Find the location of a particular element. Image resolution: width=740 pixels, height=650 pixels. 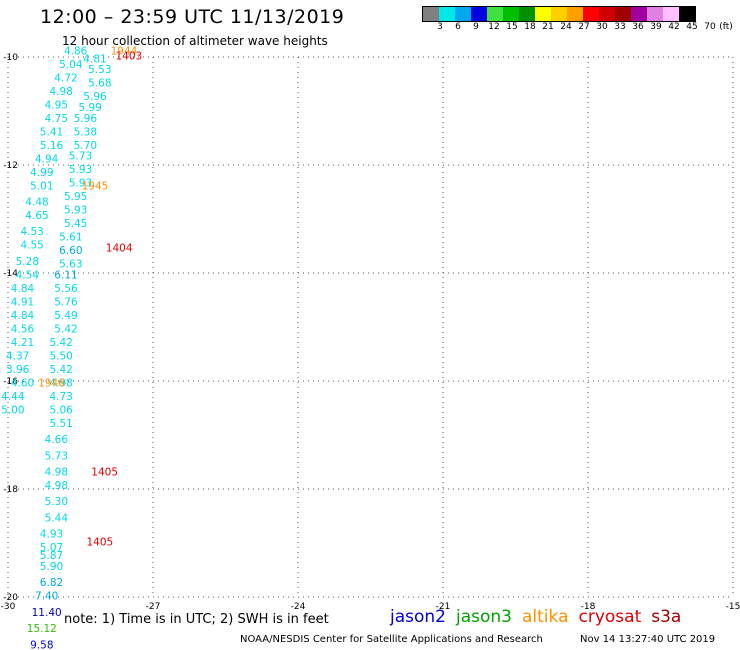

y-tick-label: -18 is located at coordinates (10, 490).